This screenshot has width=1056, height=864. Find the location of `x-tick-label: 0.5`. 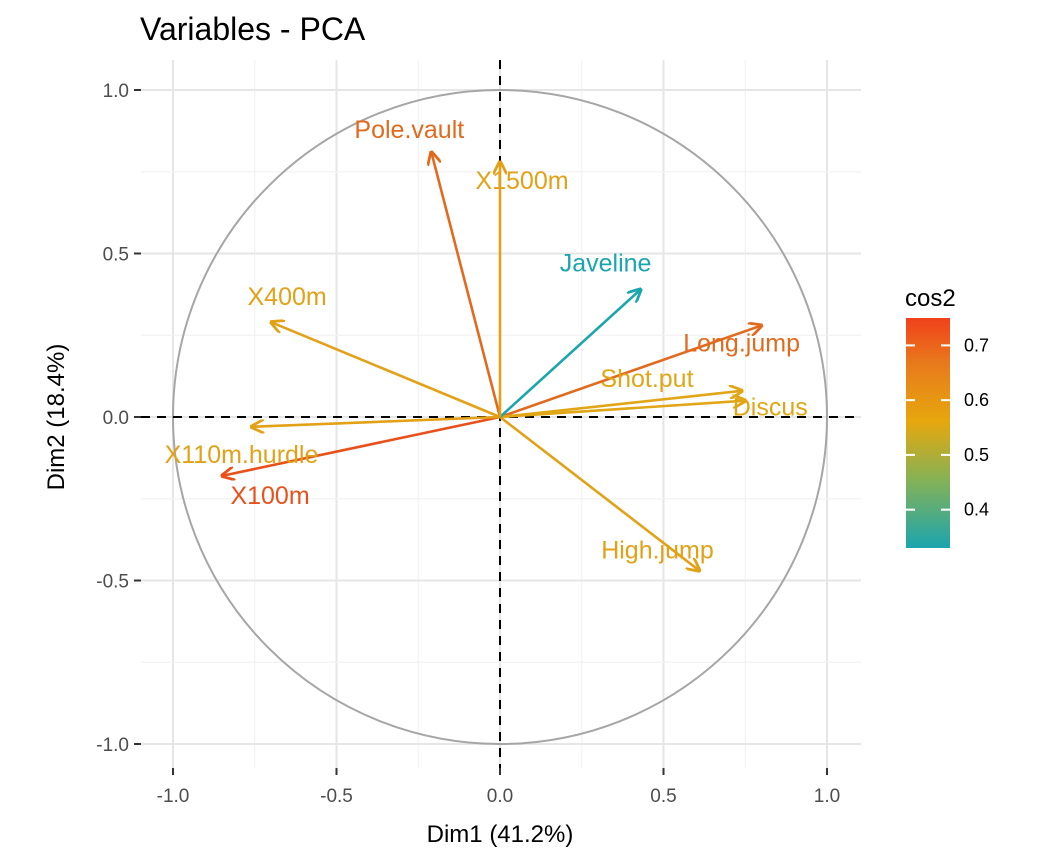

x-tick-label: 0.5 is located at coordinates (663, 796).